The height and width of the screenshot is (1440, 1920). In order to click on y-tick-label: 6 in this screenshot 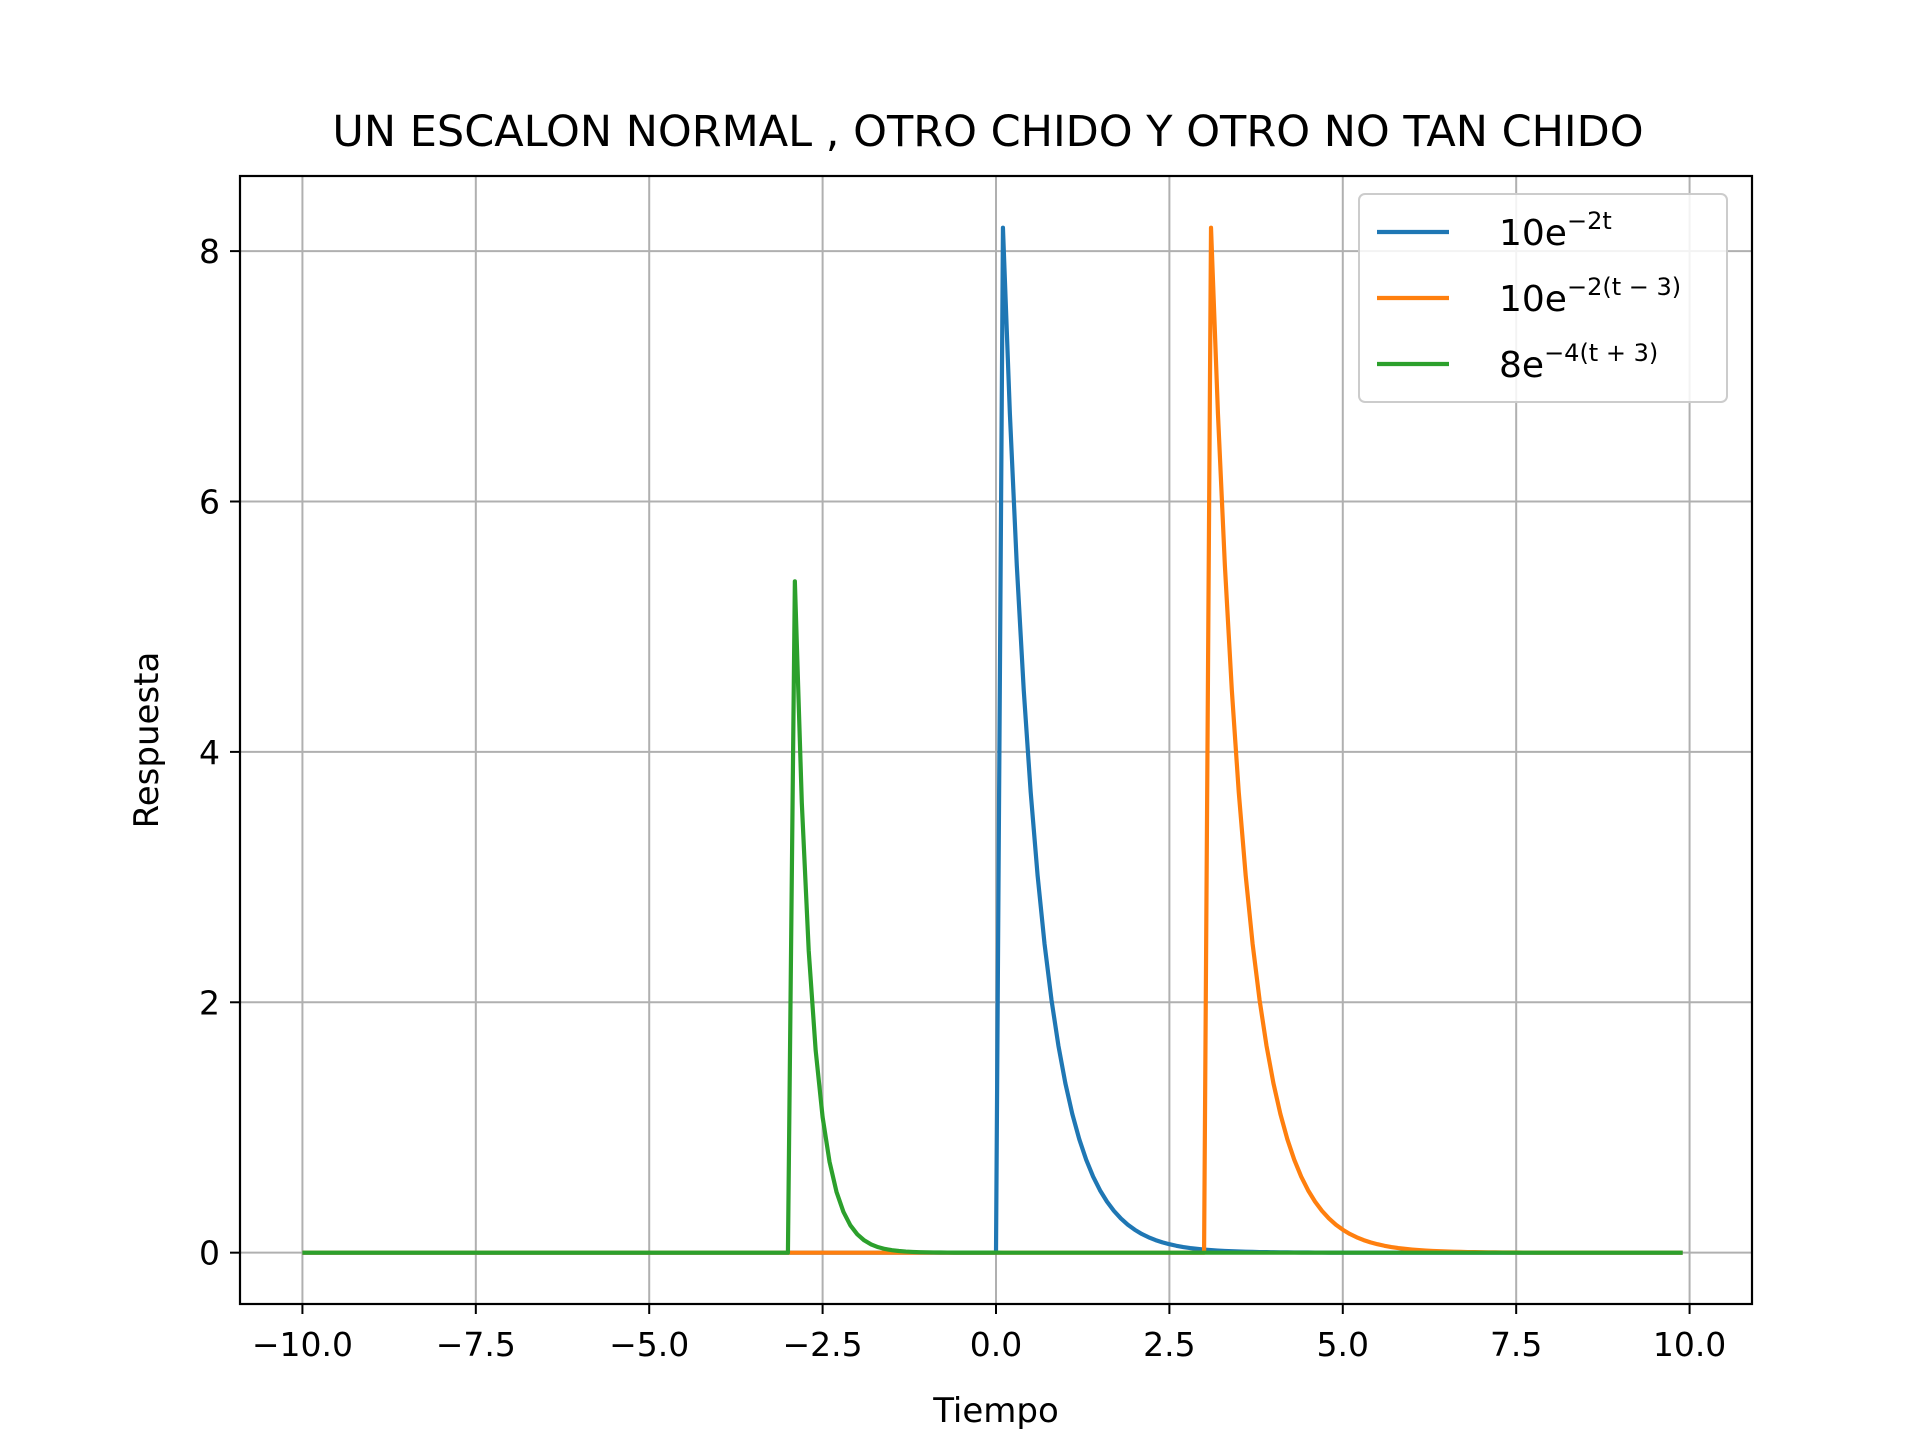, I will do `click(209, 502)`.